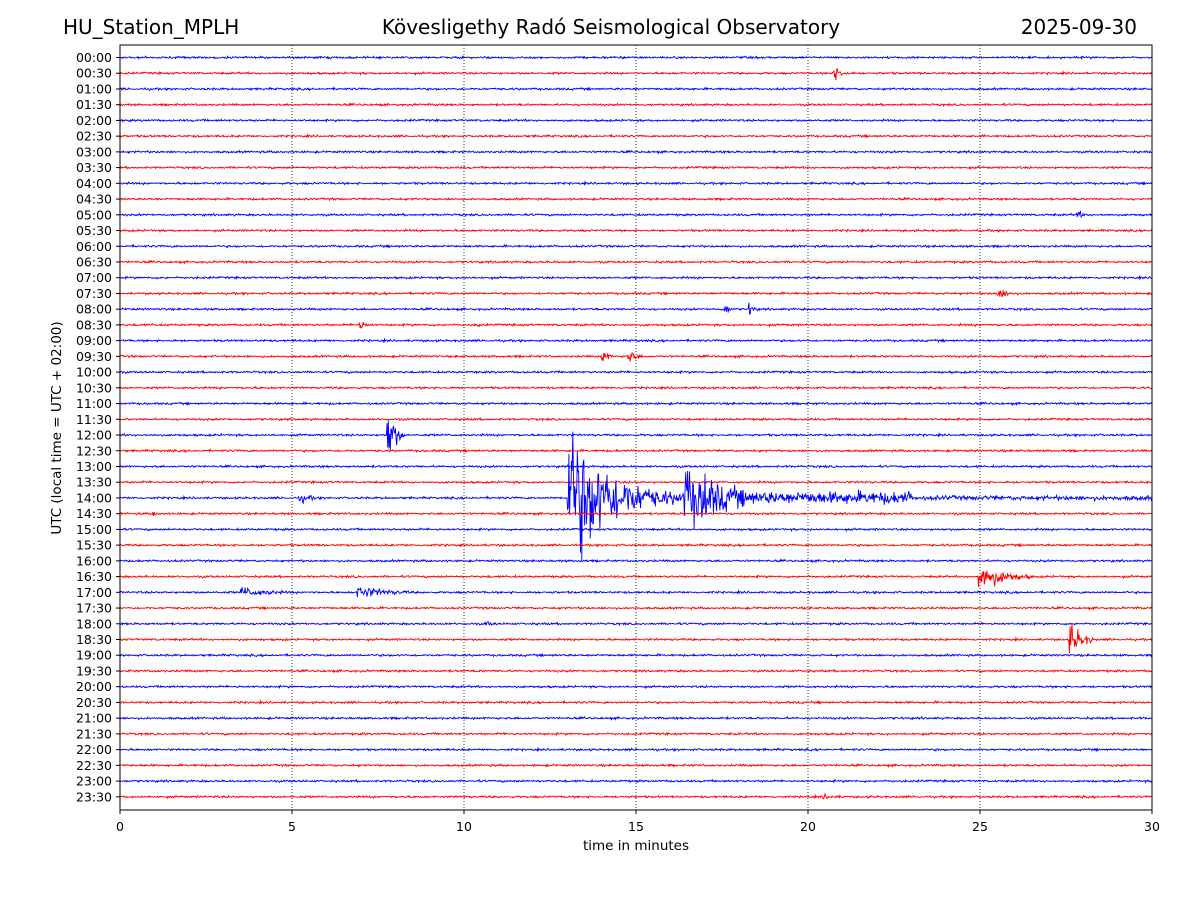 The width and height of the screenshot is (1200, 900). I want to click on y-tick-label: 12:30, so click(94, 450).